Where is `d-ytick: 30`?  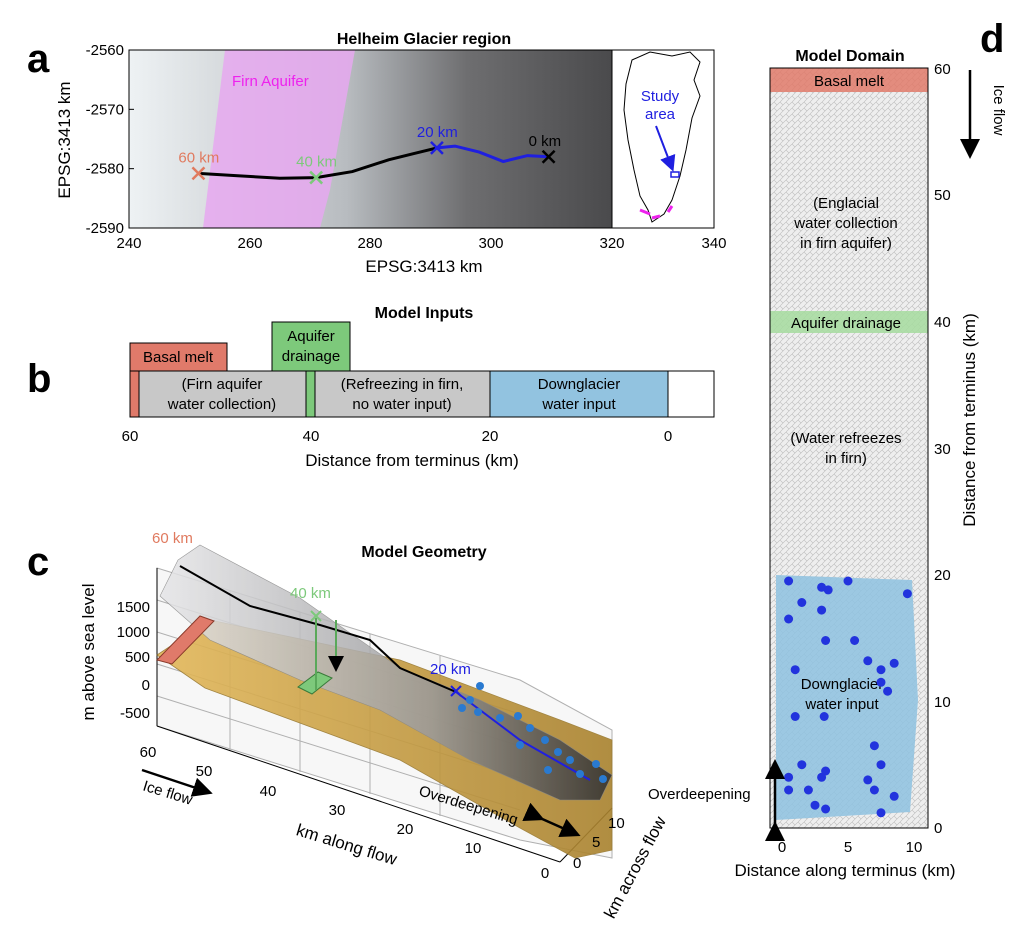 d-ytick: 30 is located at coordinates (942, 449).